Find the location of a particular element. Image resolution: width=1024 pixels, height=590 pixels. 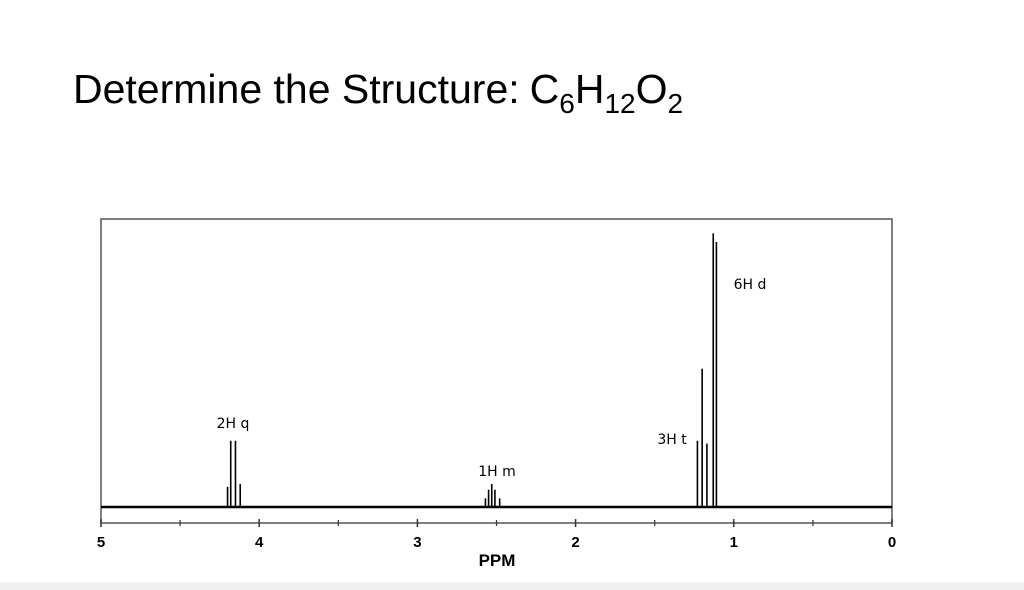

tick-label: 0 is located at coordinates (892, 542).